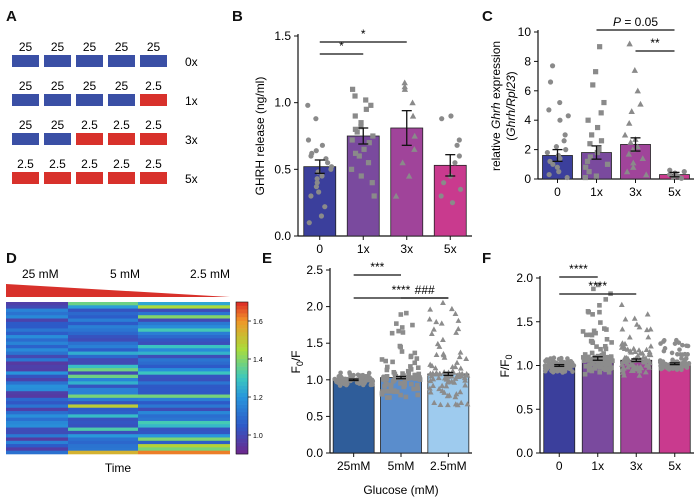 The height and width of the screenshot is (500, 700). Describe the element at coordinates (655, 43) in the screenshot. I see `significance-label-1: **` at that location.